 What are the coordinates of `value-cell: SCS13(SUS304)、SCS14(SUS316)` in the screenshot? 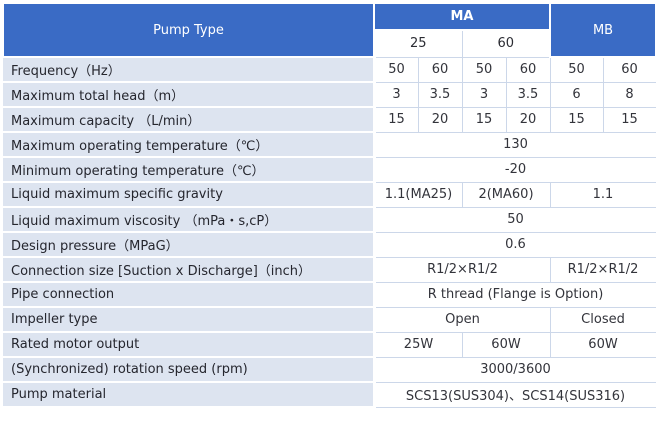 It's located at (514, 394).